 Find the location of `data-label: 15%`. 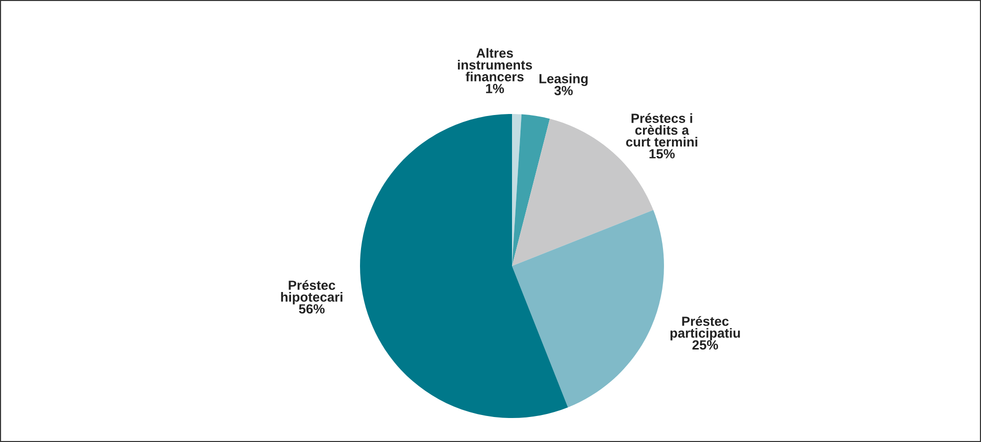

data-label: 15% is located at coordinates (662, 153).